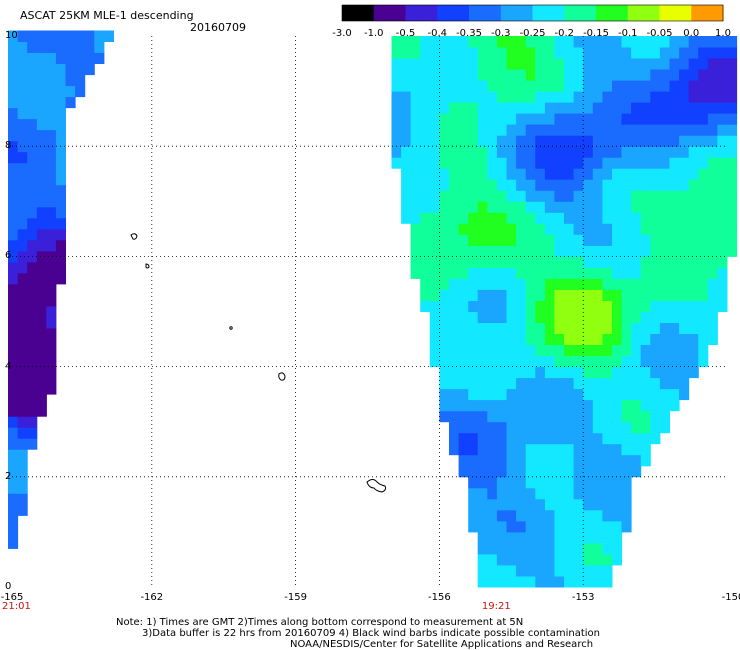 The height and width of the screenshot is (650, 740). I want to click on y-tick-label: 2, so click(8, 476).